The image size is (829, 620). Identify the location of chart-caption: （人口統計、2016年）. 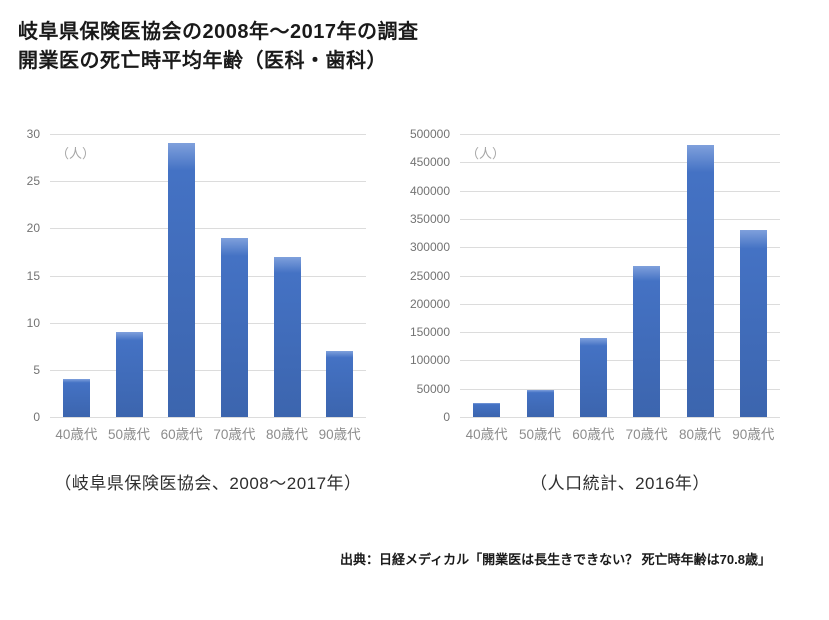
(620, 483).